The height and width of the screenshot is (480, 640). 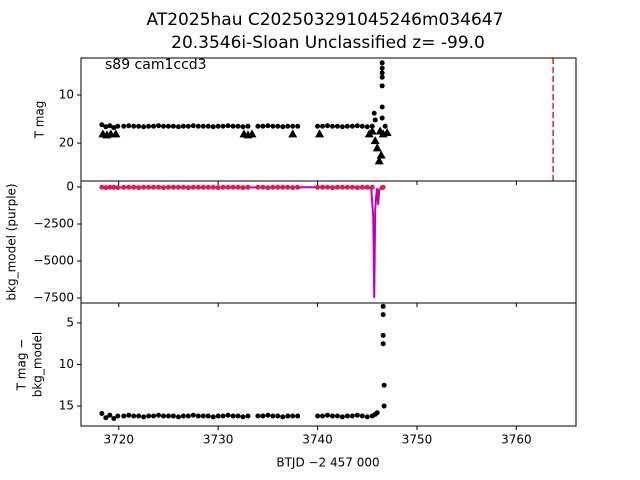 I want to click on x-tick-label: 3740, so click(x=317, y=440).